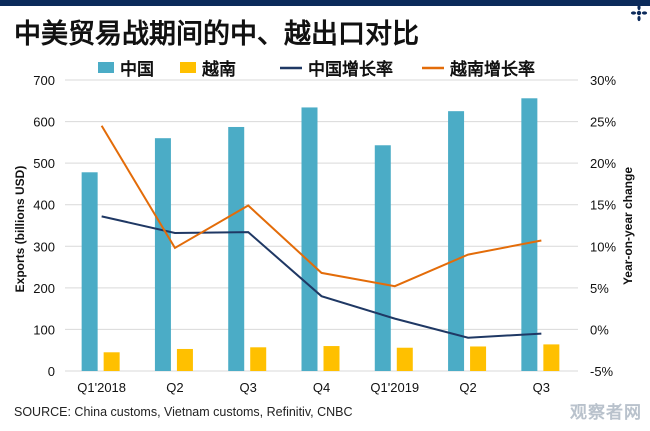 The image size is (650, 431). I want to click on y2-tick-label: 15%, so click(603, 205).